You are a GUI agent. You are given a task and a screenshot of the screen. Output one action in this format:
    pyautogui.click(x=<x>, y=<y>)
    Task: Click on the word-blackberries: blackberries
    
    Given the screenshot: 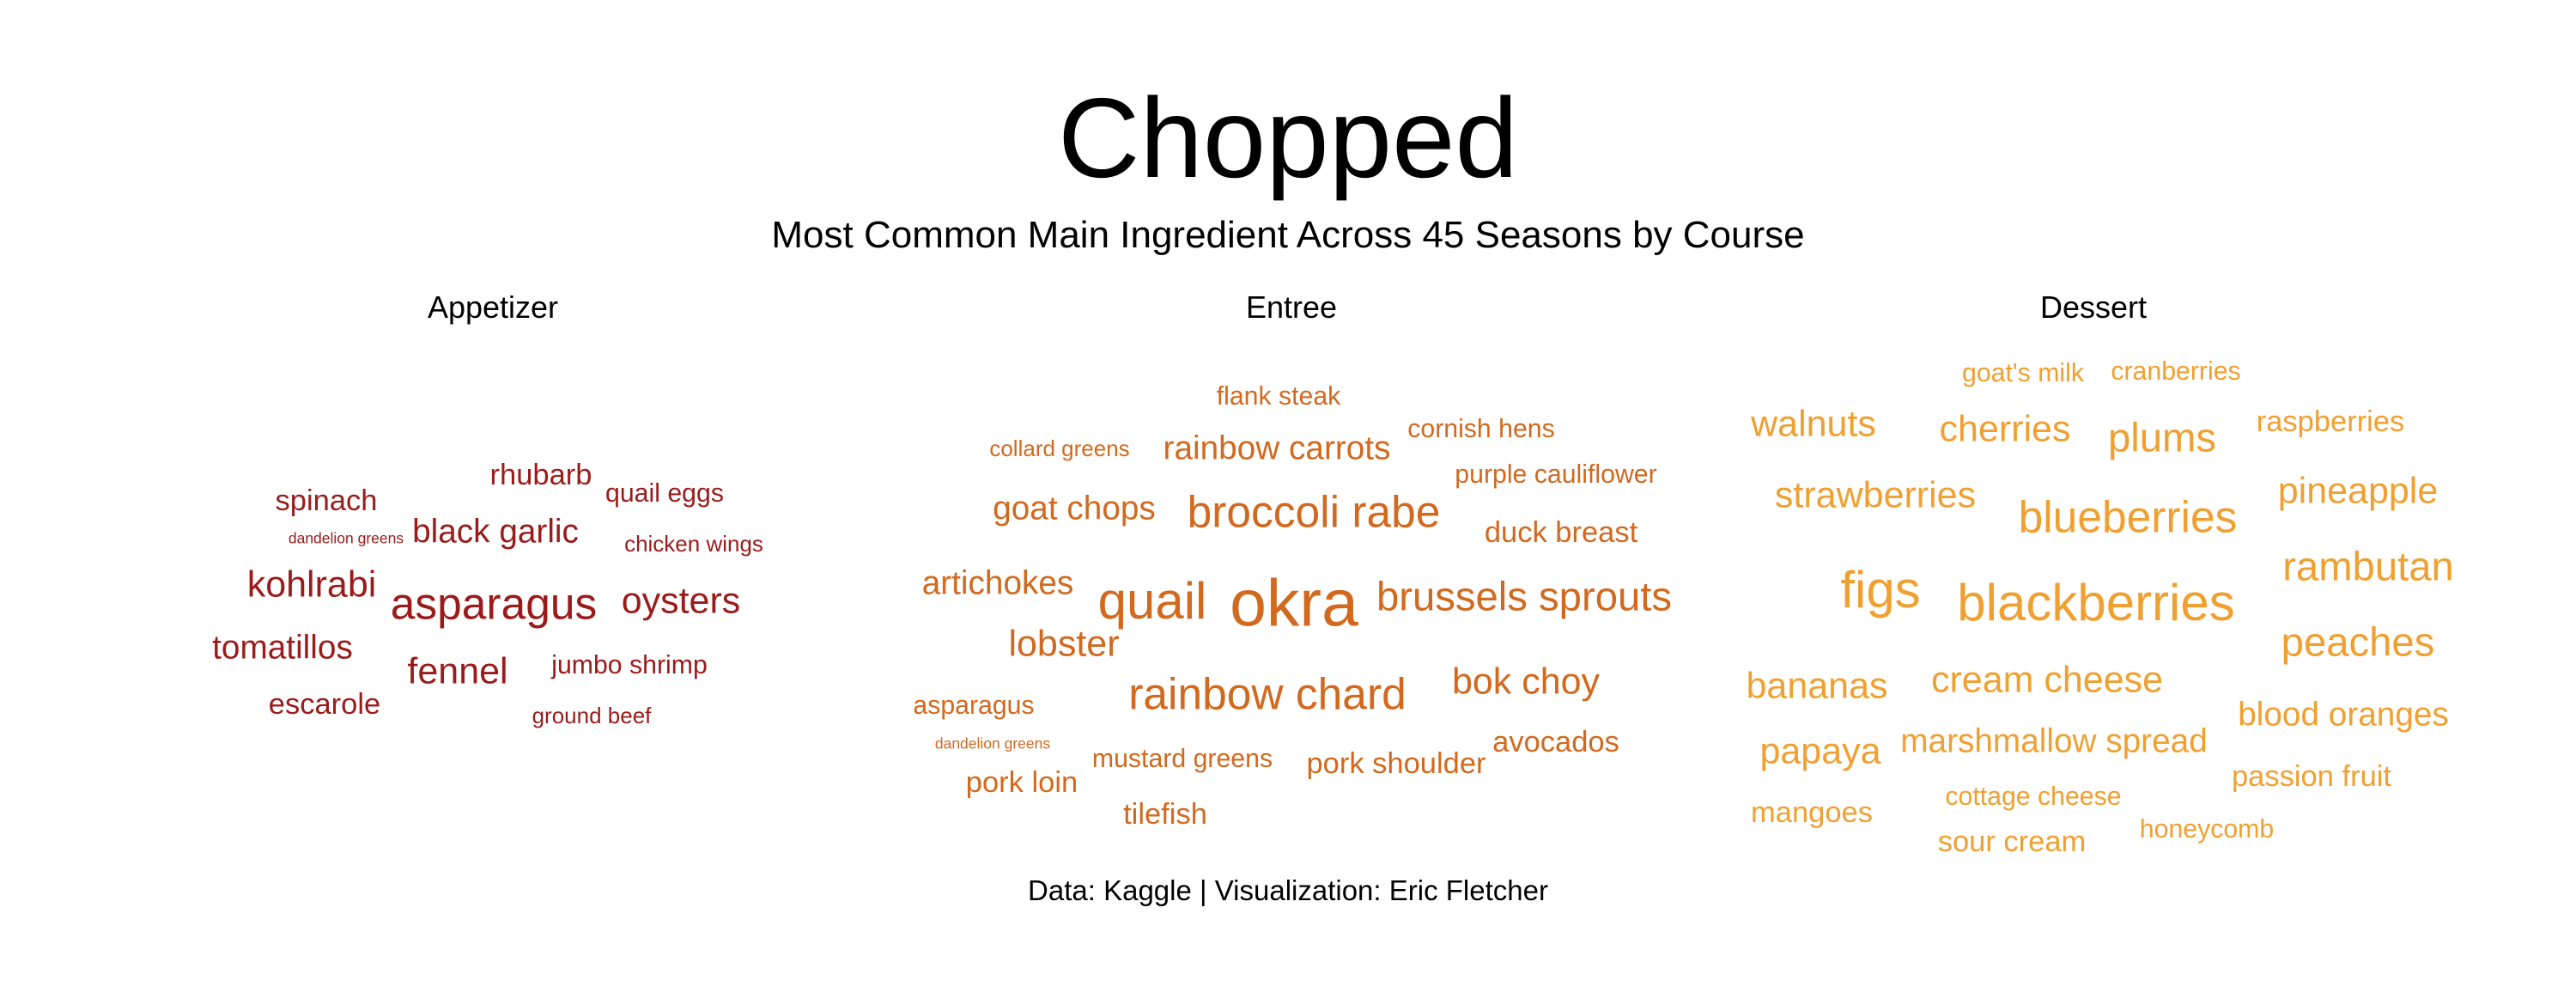 What is the action you would take?
    pyautogui.click(x=2096, y=602)
    